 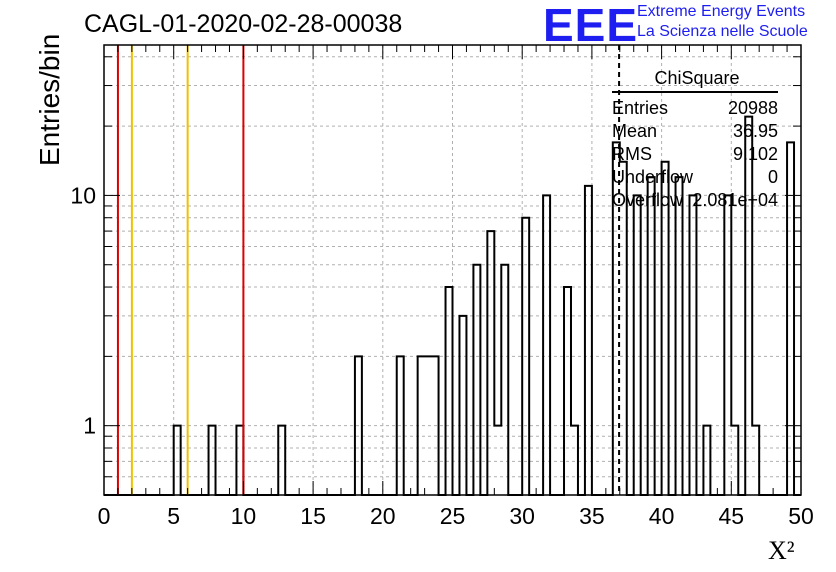 What do you see at coordinates (592, 516) in the screenshot?
I see `x-tick-label: 35` at bounding box center [592, 516].